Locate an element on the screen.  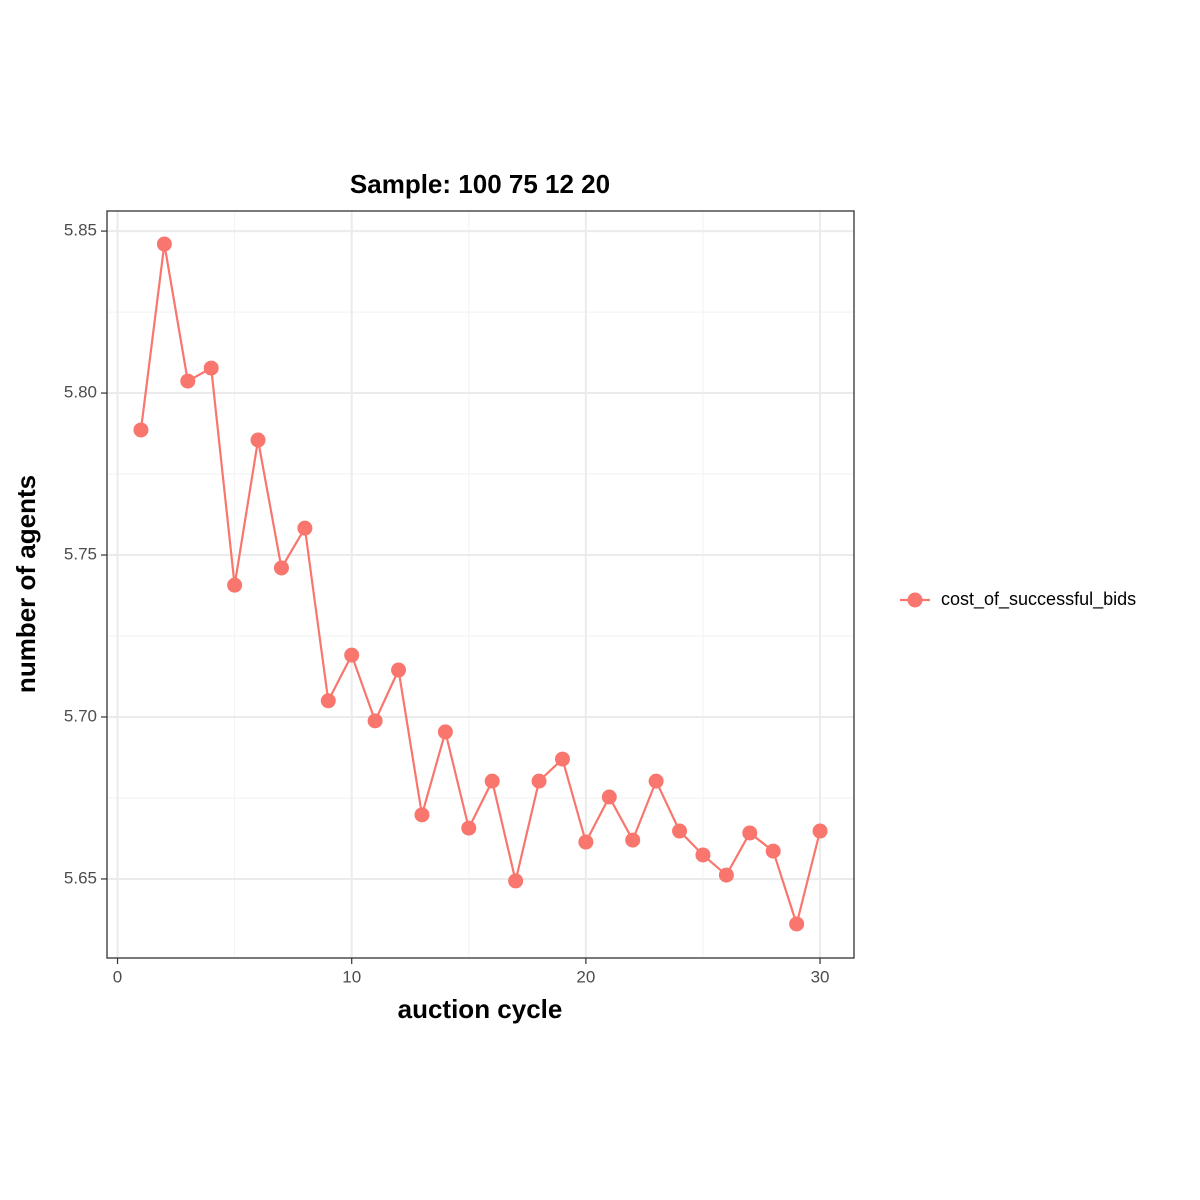
x-tick-label: 30 is located at coordinates (820, 976).